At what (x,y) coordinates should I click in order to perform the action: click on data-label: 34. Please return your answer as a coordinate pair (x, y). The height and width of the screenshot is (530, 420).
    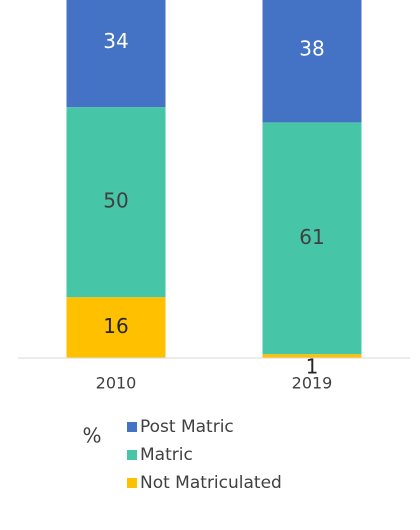
    Looking at the image, I should click on (115, 41).